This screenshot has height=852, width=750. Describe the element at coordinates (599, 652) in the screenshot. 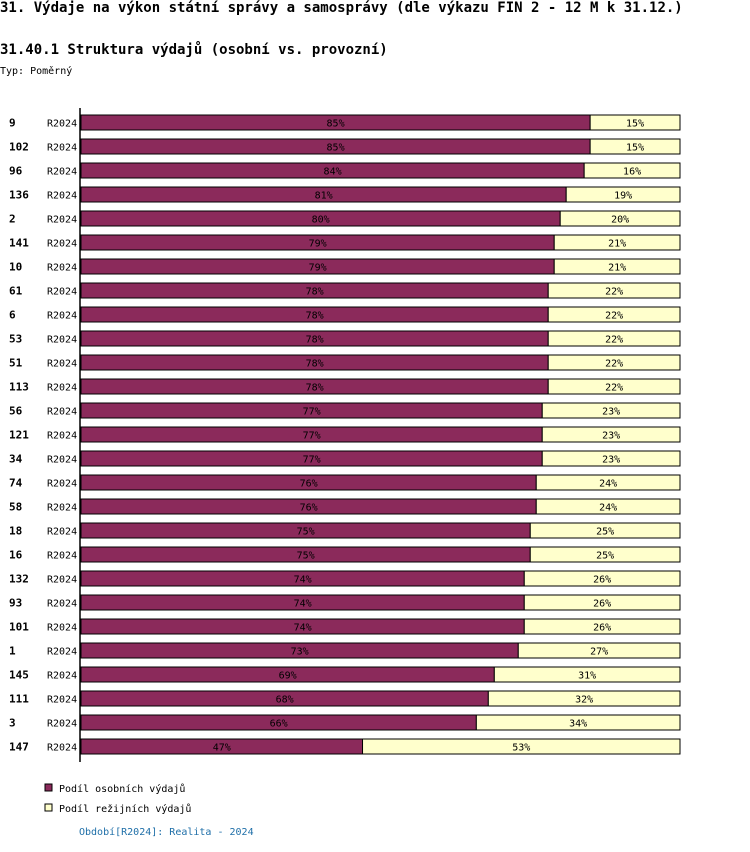

I see `data-label-overhead: 27%` at that location.